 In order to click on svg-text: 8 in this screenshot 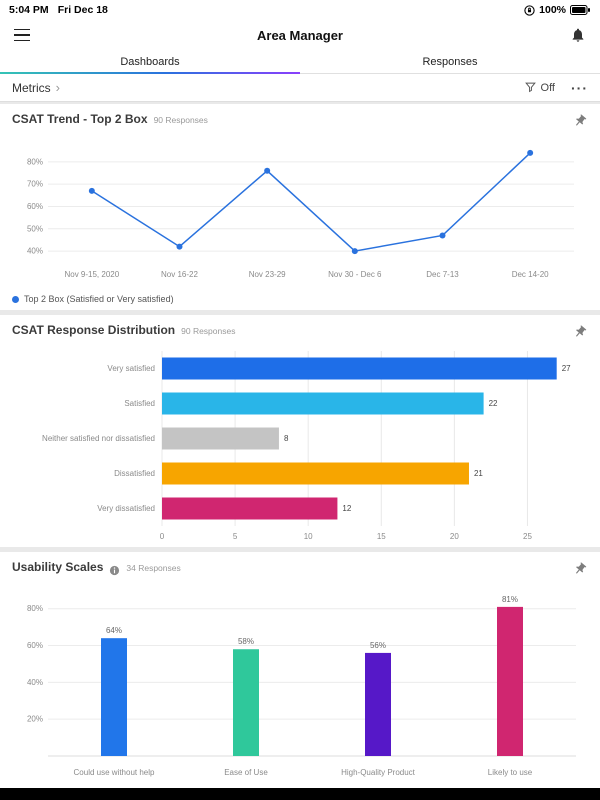, I will do `click(286, 438)`.